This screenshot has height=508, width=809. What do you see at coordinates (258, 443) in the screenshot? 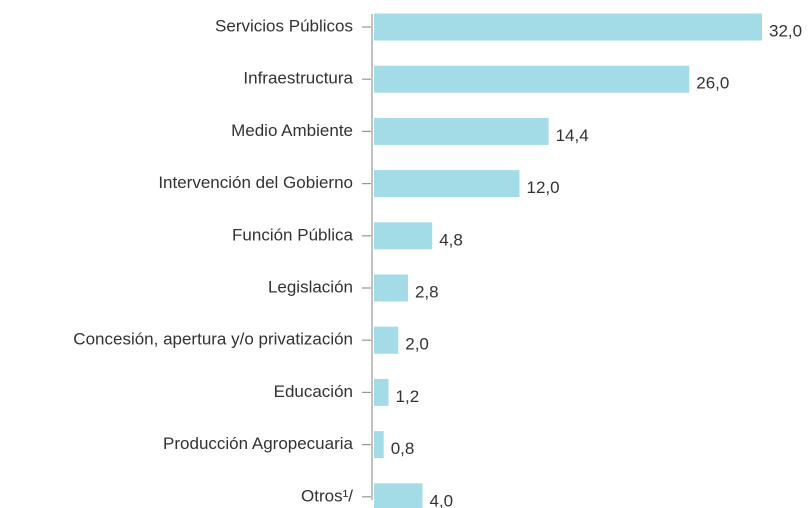
I see `category-label: Producción Agropecuaria` at bounding box center [258, 443].